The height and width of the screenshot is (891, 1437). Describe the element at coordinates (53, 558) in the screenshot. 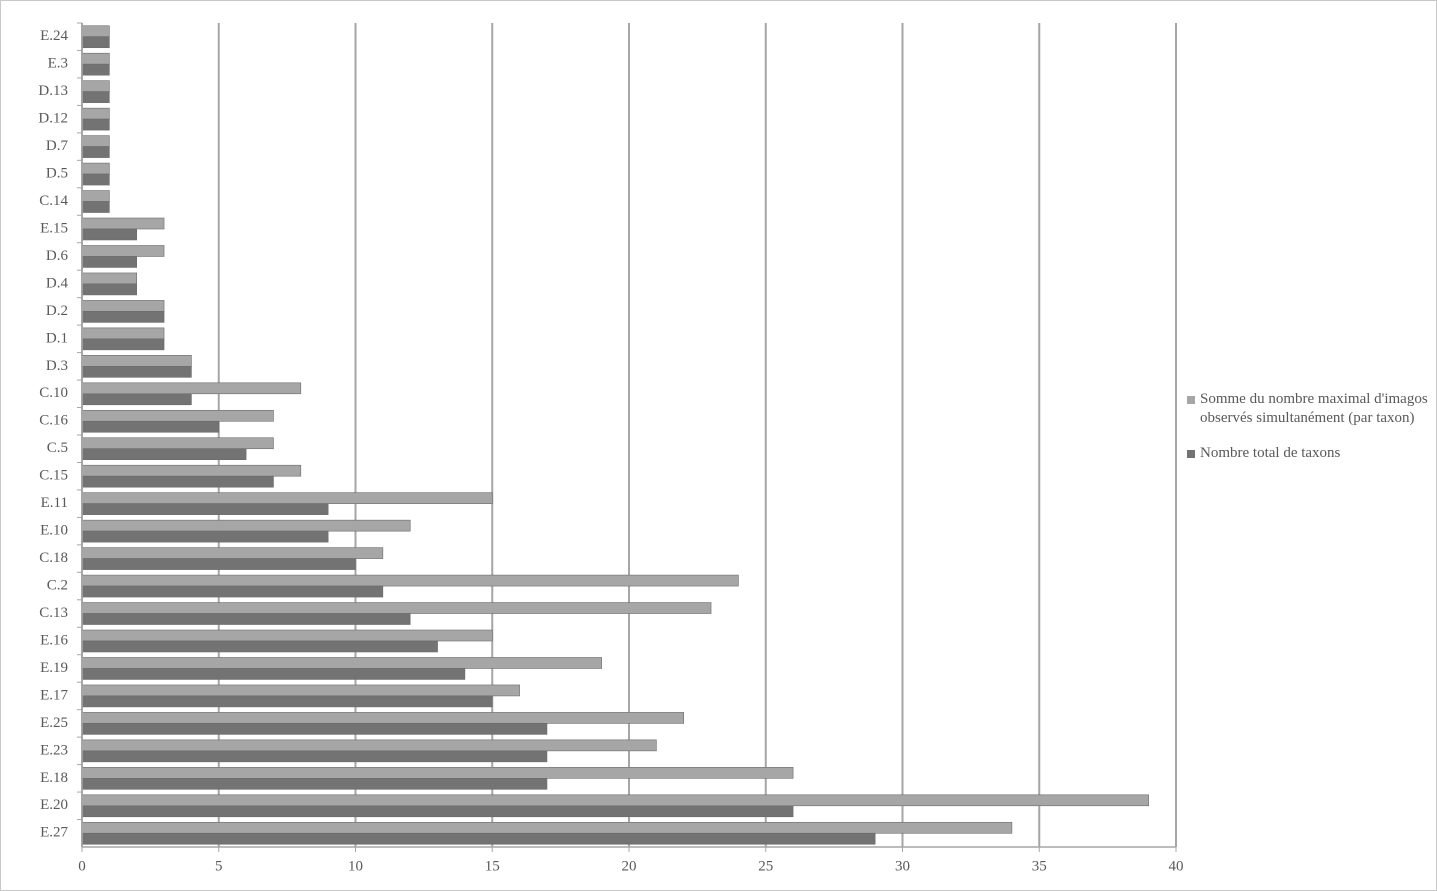

I see `y-tick-label: C.18` at that location.